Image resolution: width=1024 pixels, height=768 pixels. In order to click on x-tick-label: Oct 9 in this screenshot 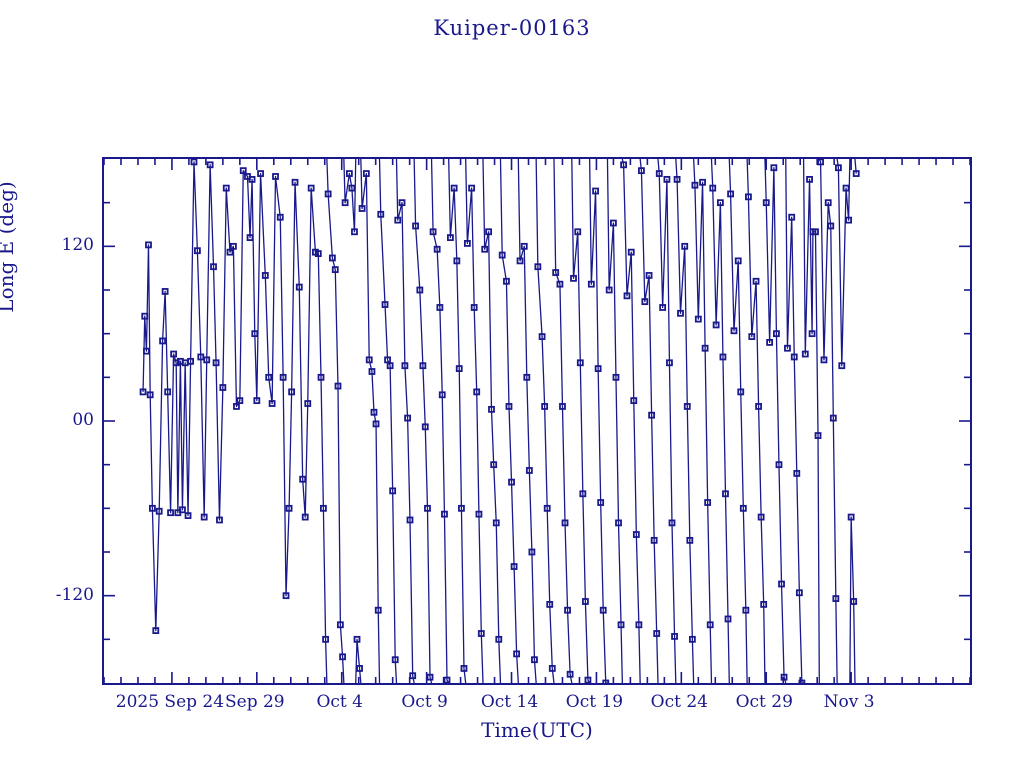, I will do `click(424, 702)`.